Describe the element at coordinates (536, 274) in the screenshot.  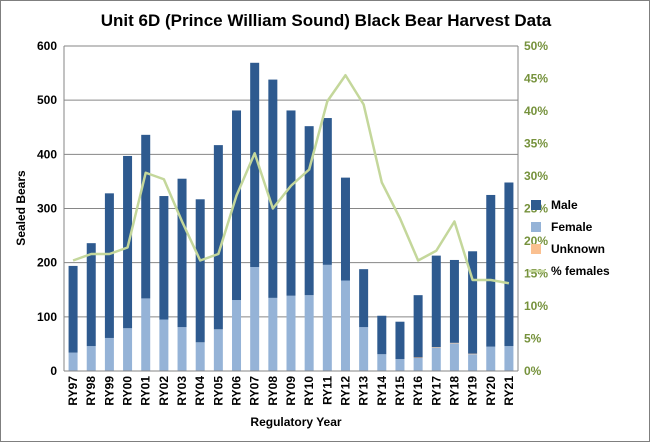
I see `y2-tick-label: 15%` at that location.